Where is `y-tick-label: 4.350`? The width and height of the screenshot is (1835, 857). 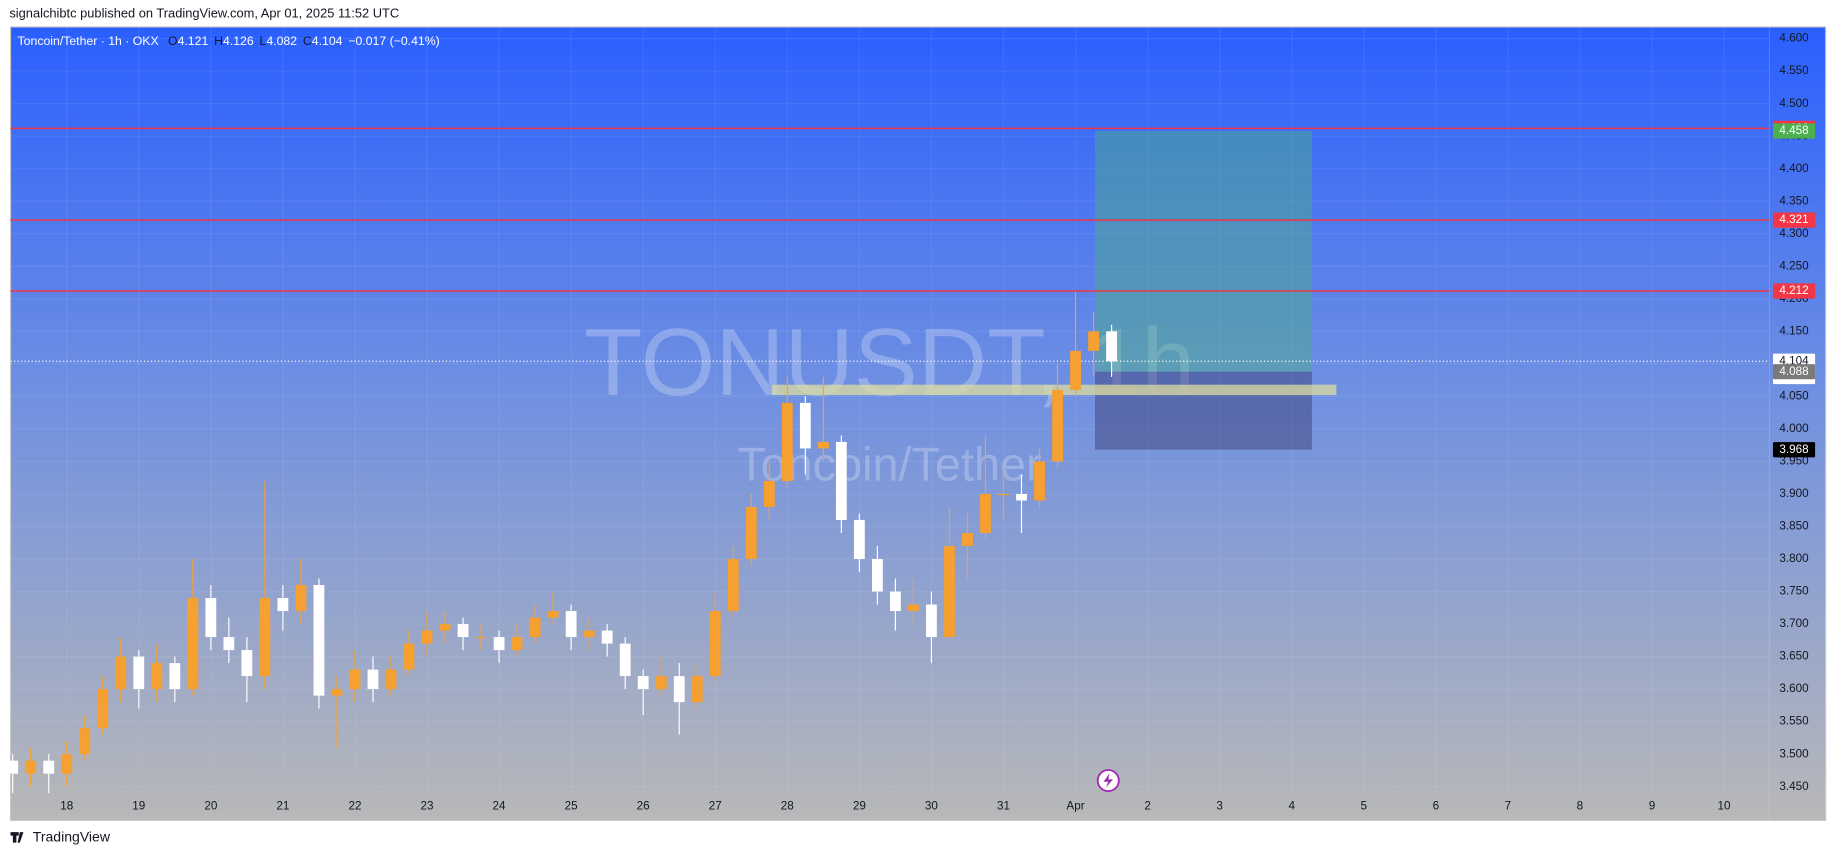 y-tick-label: 4.350 is located at coordinates (1794, 200).